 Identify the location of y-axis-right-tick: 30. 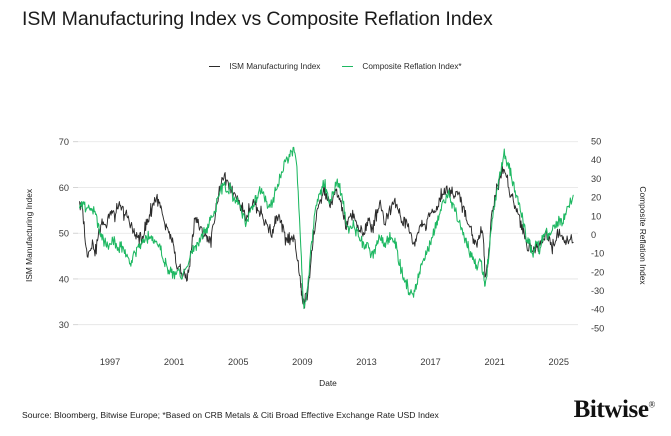
(596, 179).